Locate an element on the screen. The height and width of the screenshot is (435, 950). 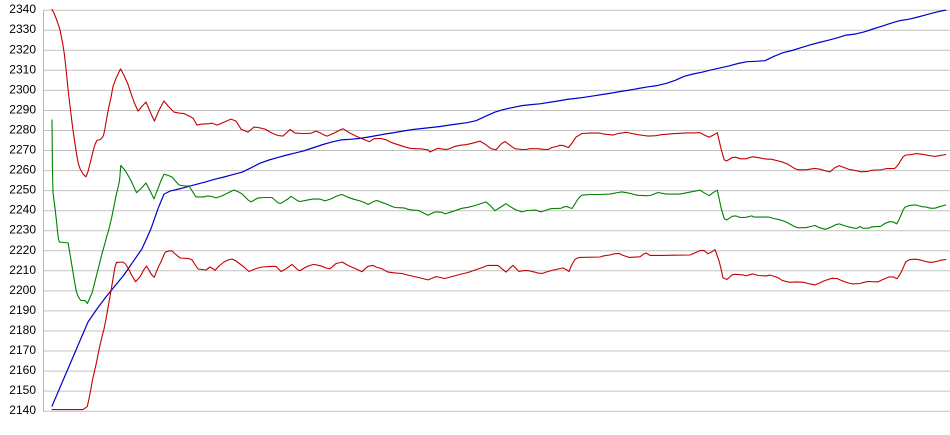
svg-text: 2330 is located at coordinates (22, 29).